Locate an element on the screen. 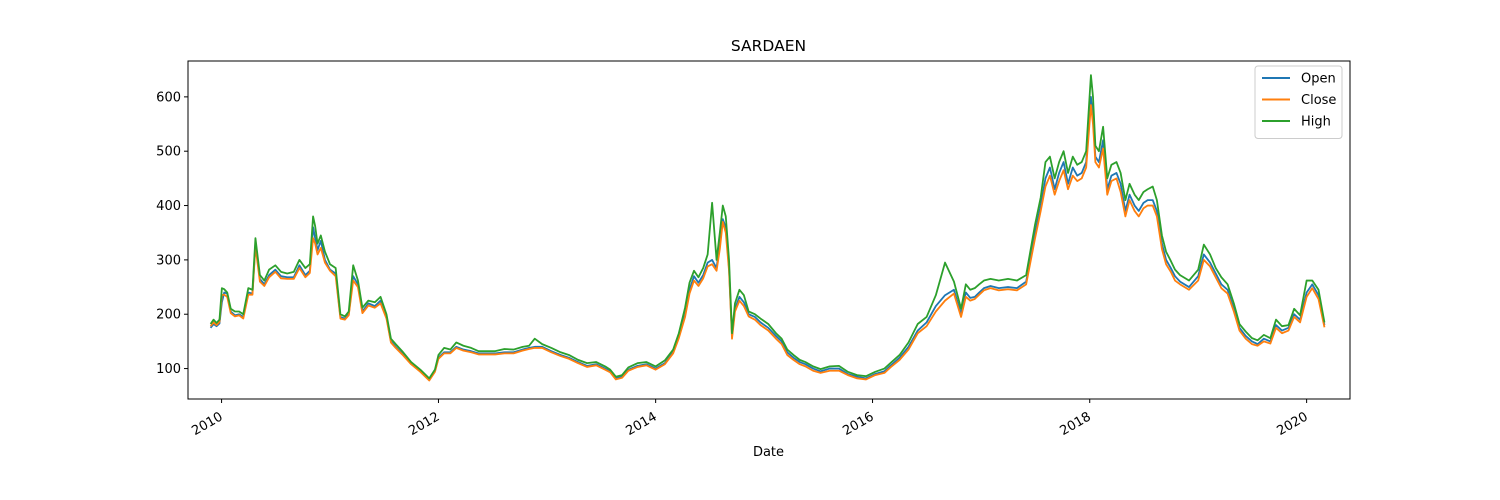 The height and width of the screenshot is (500, 1500). x-axis-label: Date is located at coordinates (768, 452).